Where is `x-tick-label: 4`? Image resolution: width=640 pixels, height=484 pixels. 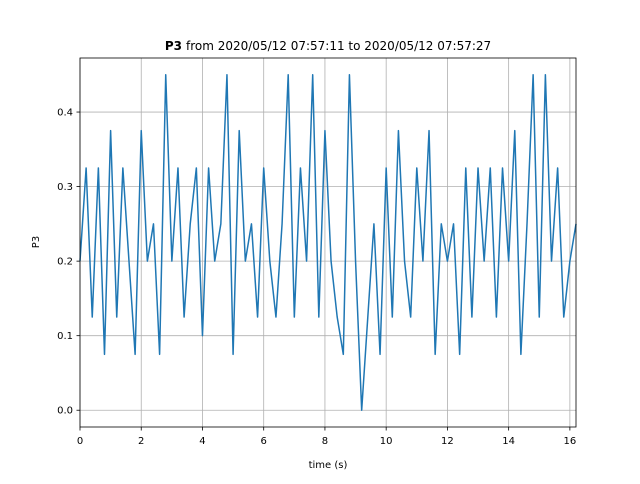 x-tick-label: 4 is located at coordinates (202, 441).